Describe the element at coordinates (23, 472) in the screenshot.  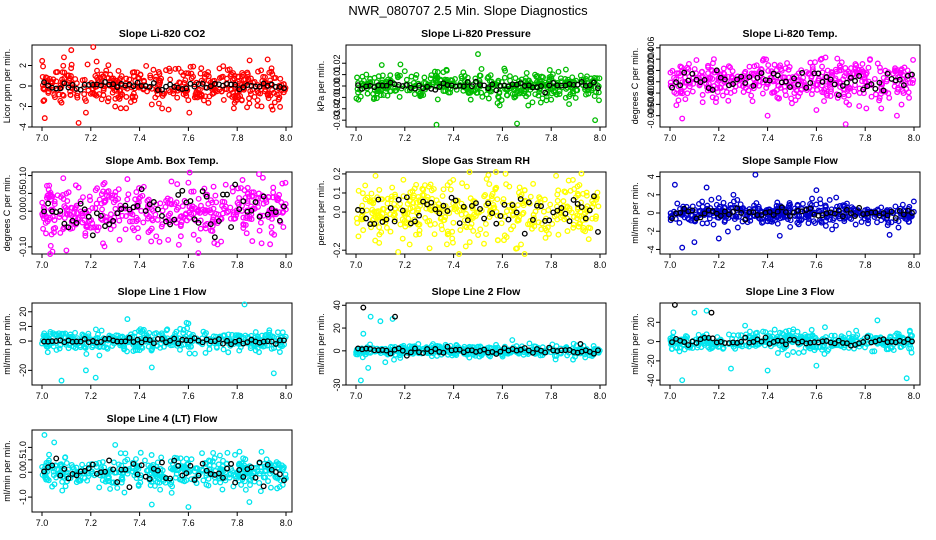
I see `y-tick-label: 0.0` at that location.